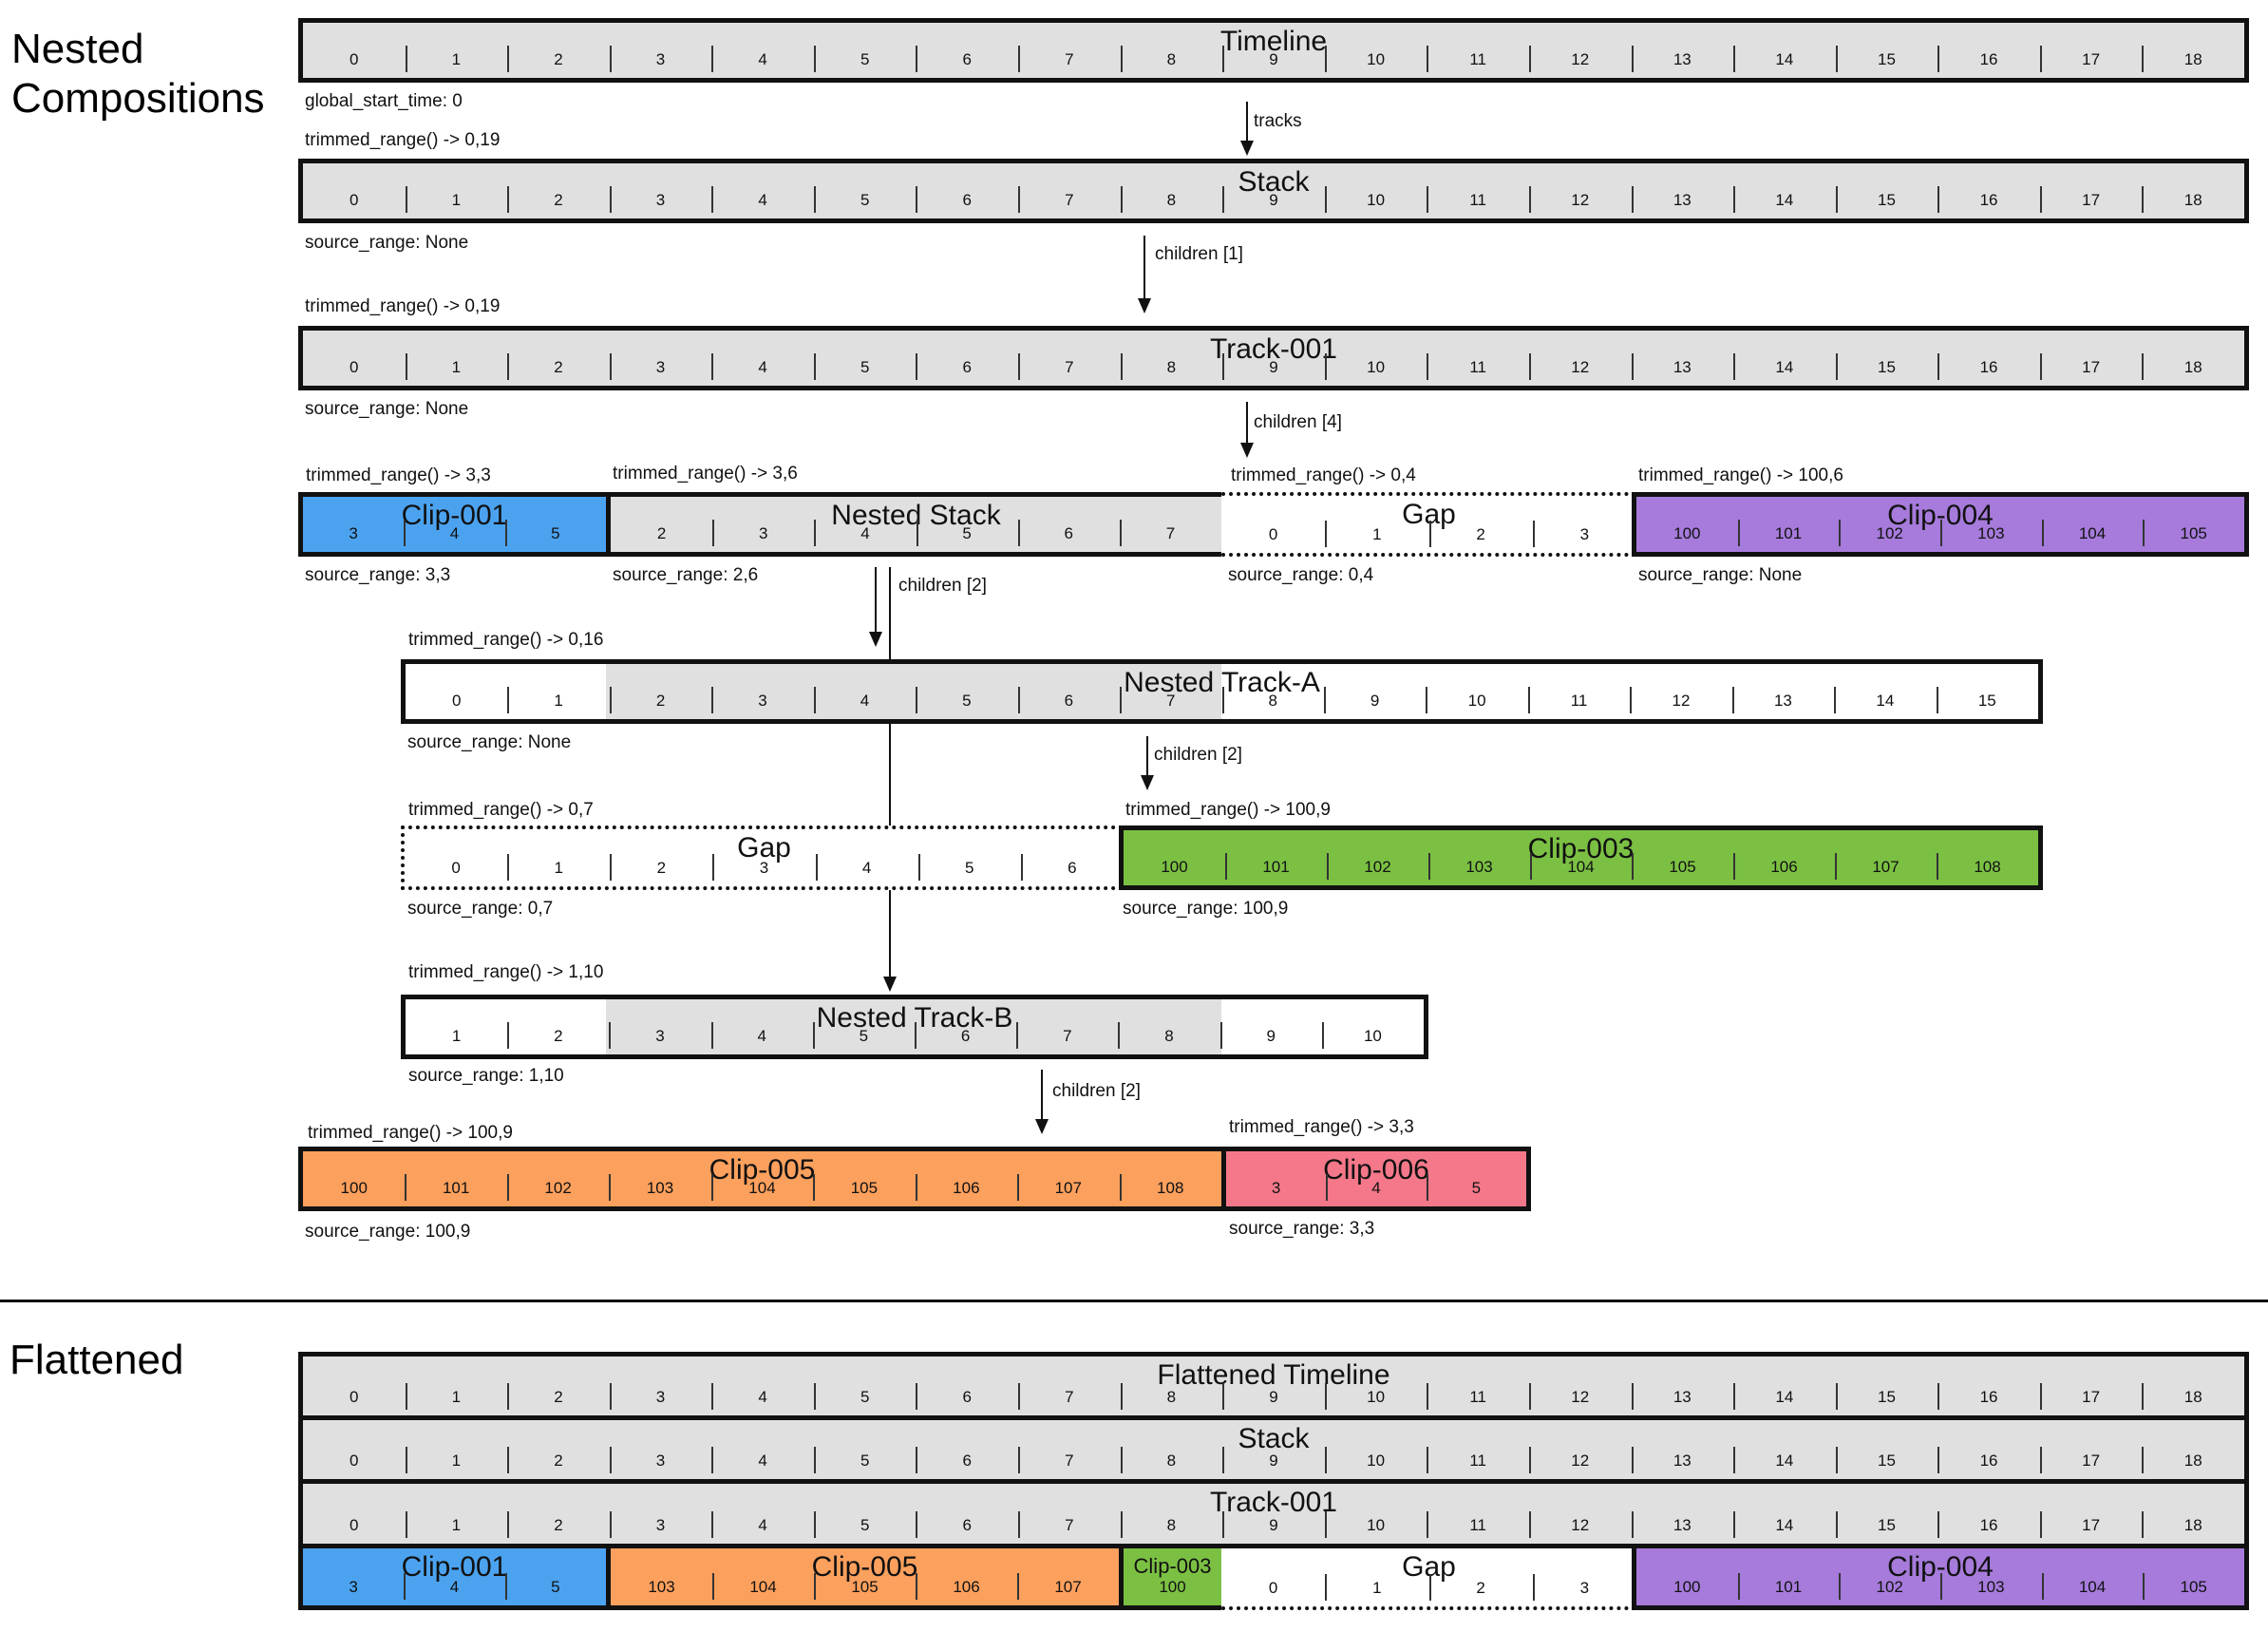  I want to click on clip-004-box: Clip-004 100 101 102 103 104 105, so click(1941, 524).